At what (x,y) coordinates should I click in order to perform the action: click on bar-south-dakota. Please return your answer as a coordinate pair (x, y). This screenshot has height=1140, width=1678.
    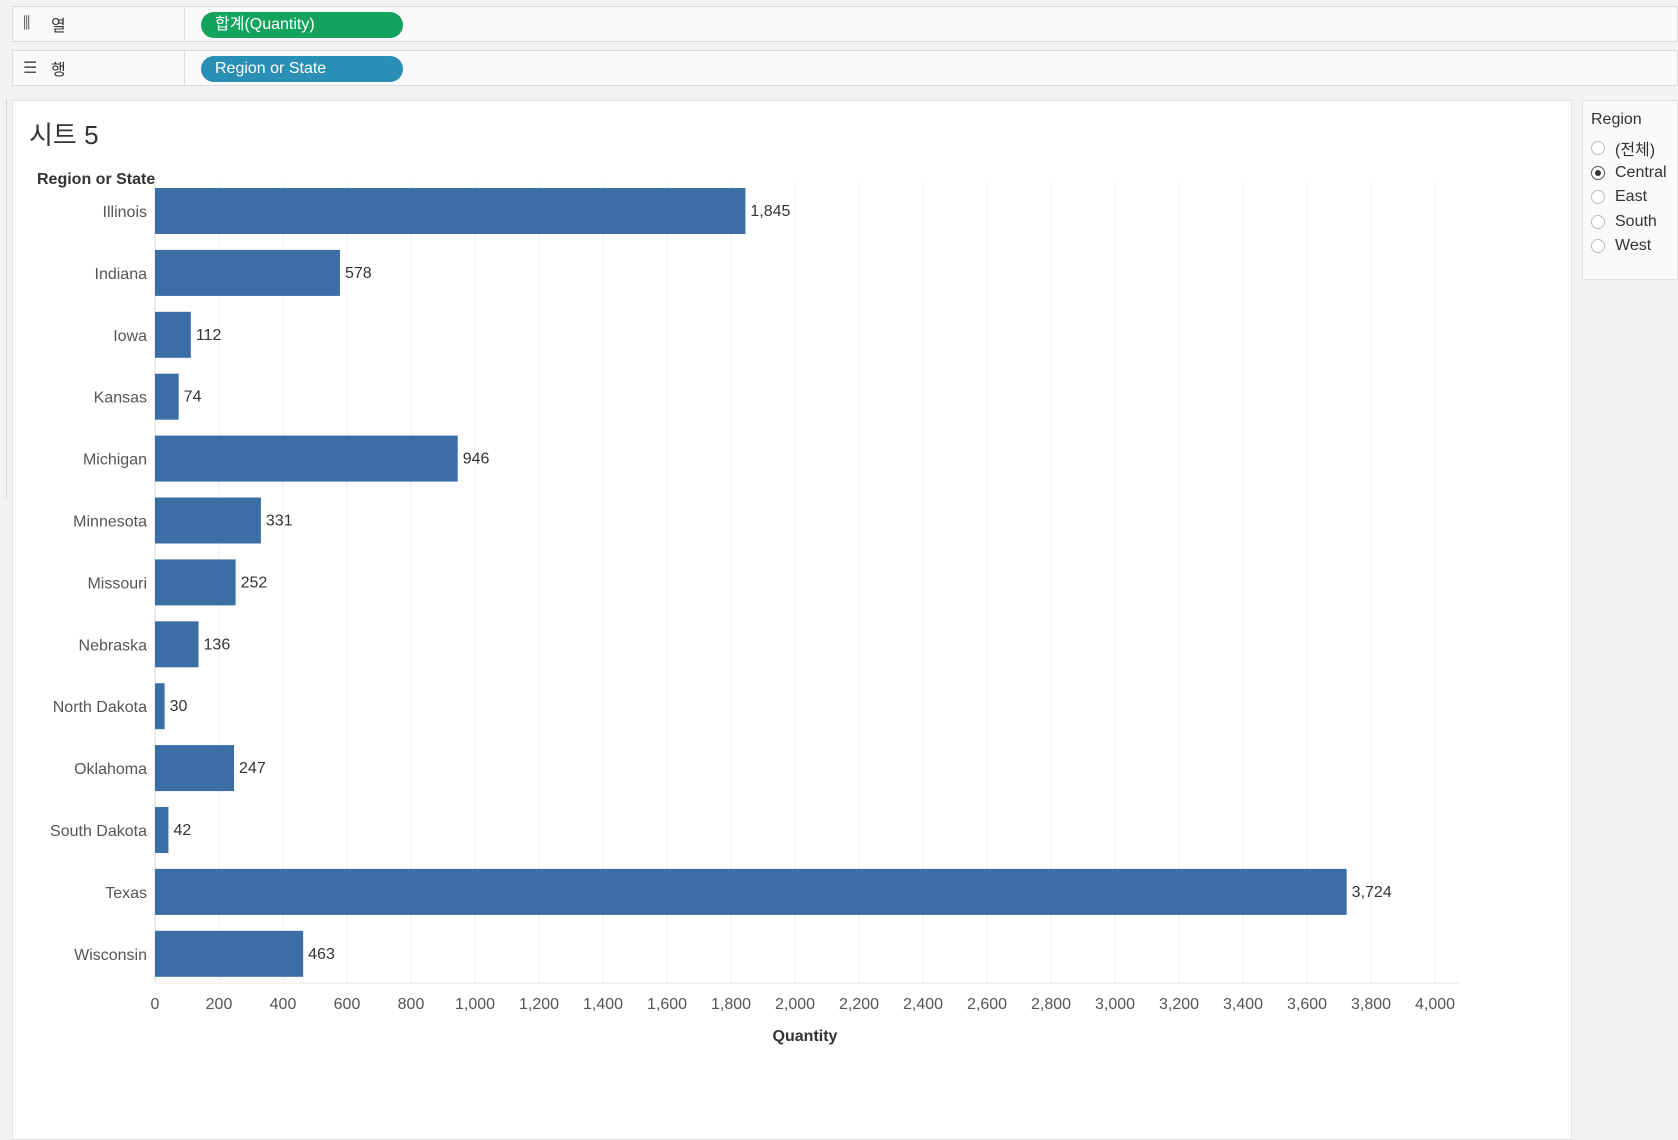
    Looking at the image, I should click on (162, 830).